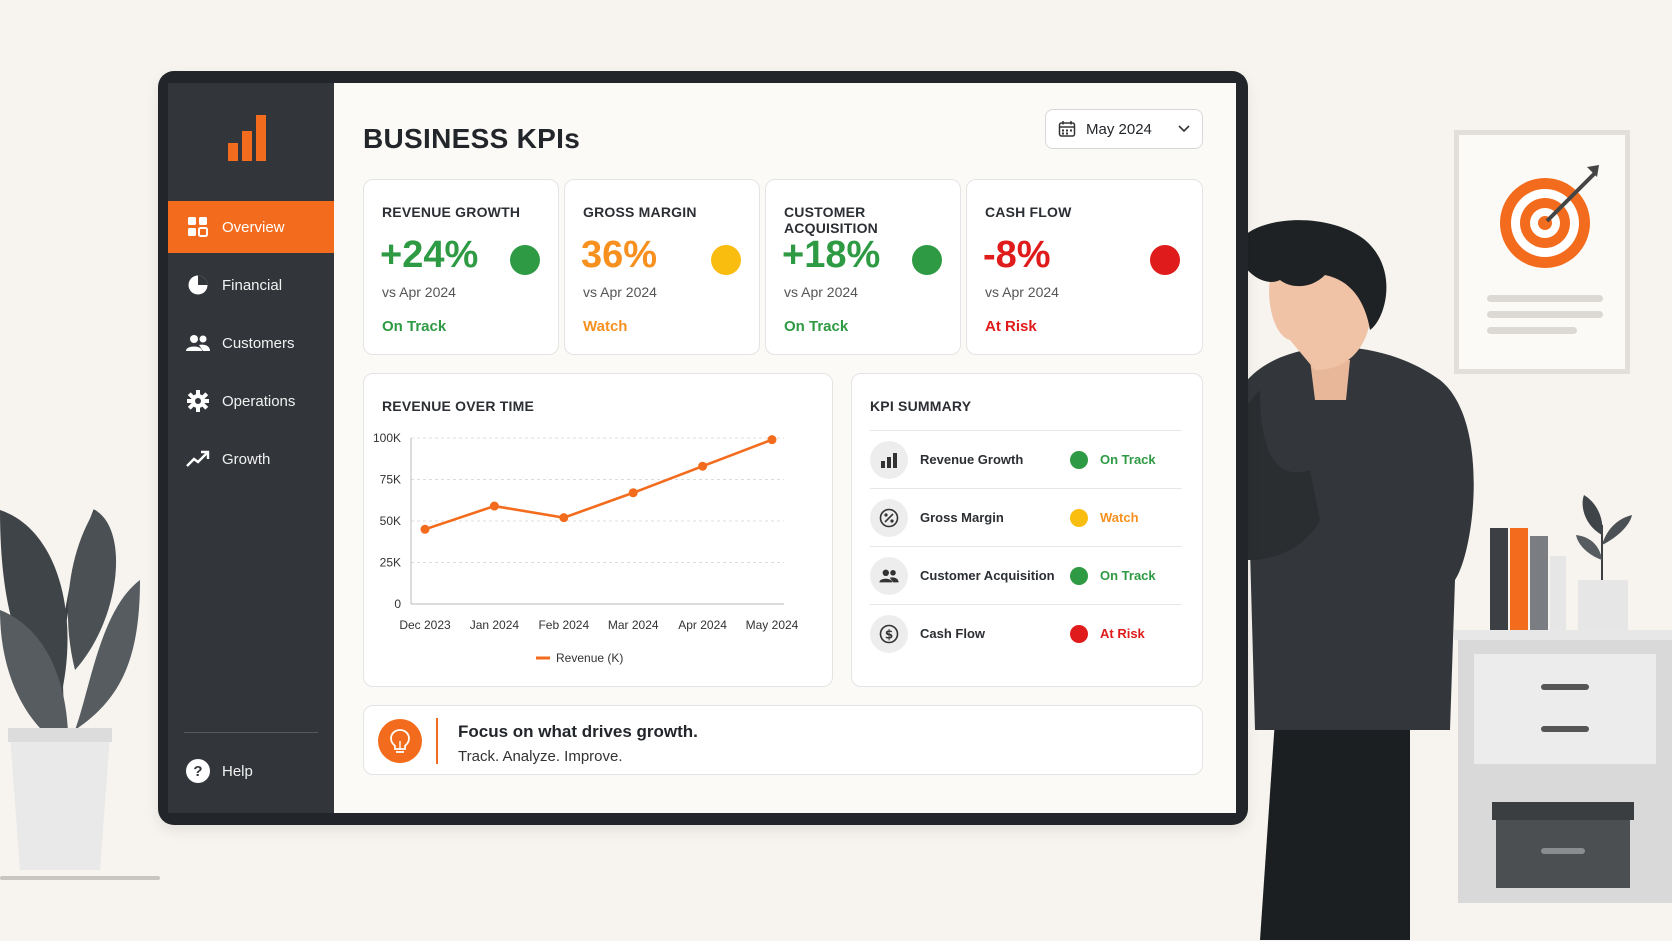 The width and height of the screenshot is (1672, 941). I want to click on kpi-value: +24%, so click(429, 255).